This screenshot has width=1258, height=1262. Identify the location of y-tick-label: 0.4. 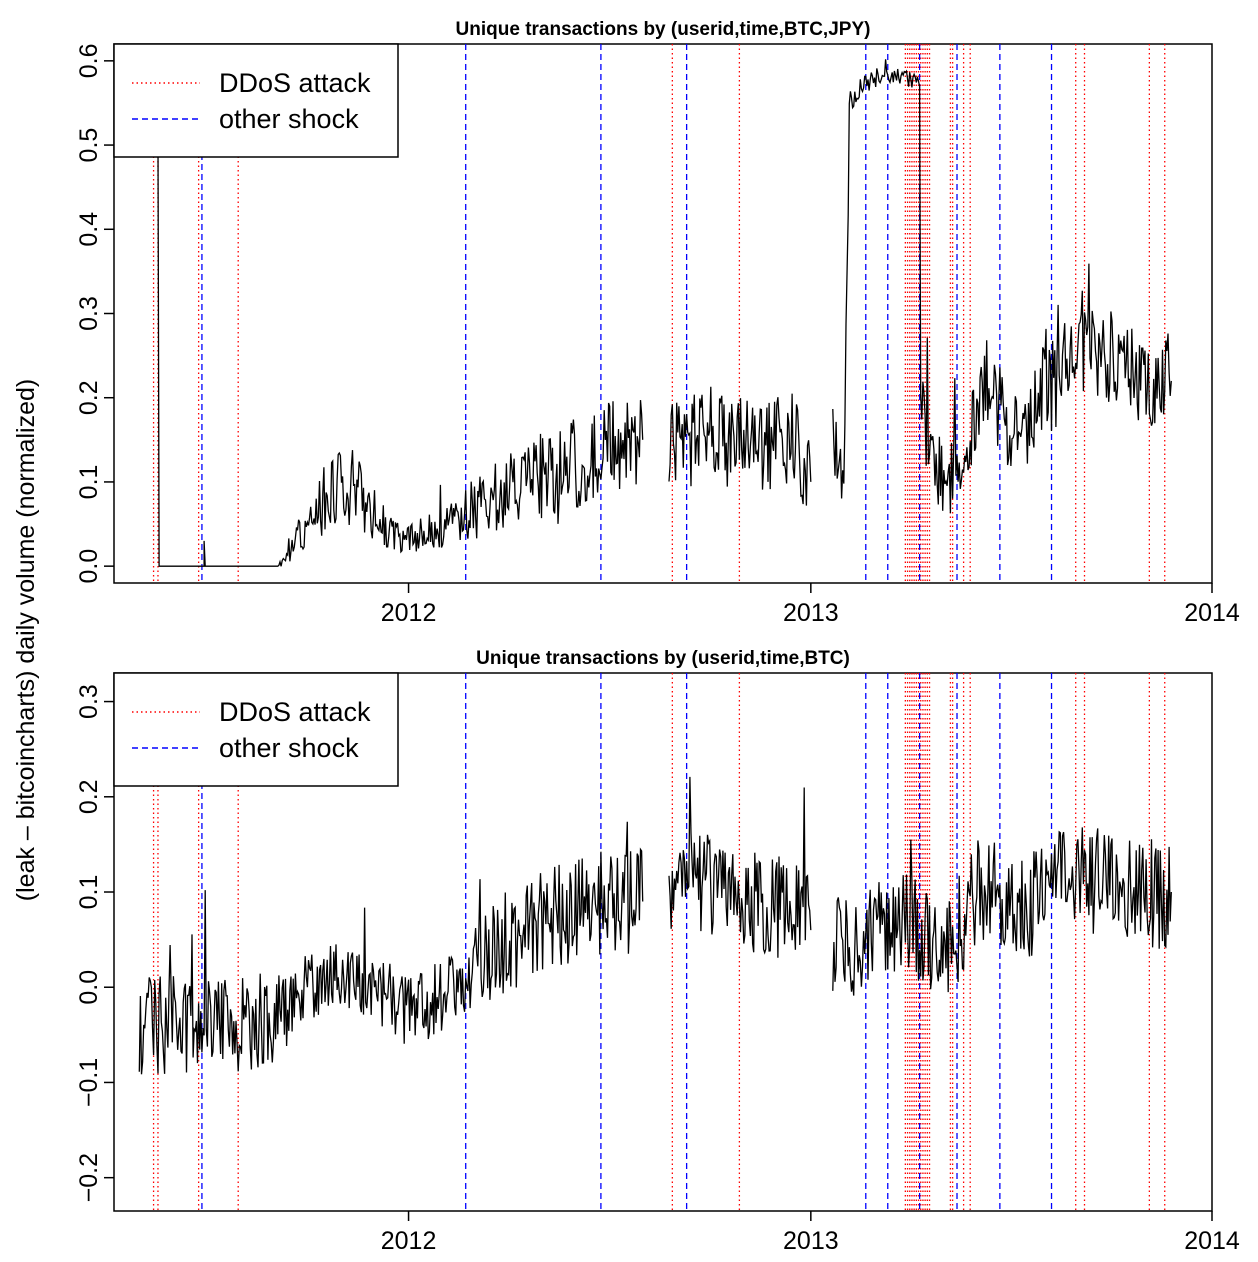
(89, 229).